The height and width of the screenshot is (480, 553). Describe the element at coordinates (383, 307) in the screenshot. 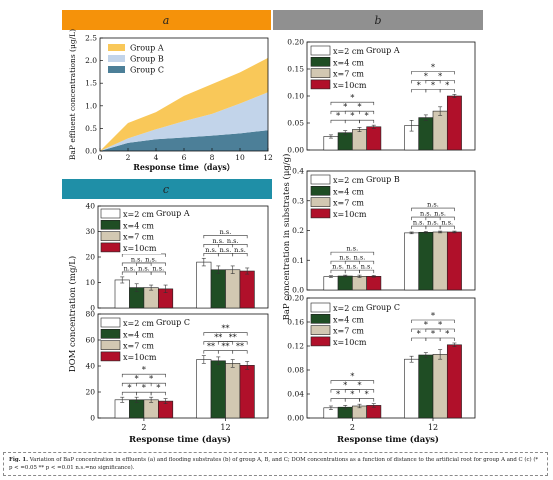

I see `group-label: Group C` at that location.